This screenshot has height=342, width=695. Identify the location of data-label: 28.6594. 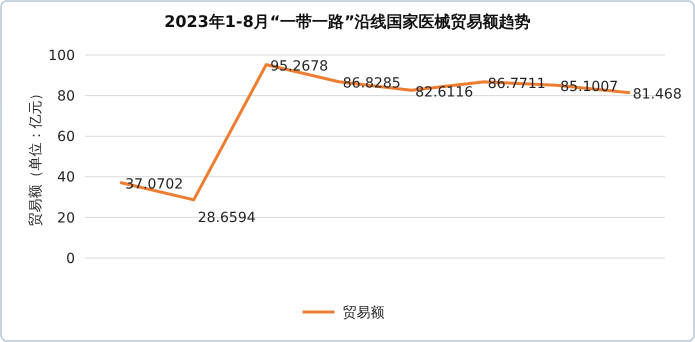
(227, 218).